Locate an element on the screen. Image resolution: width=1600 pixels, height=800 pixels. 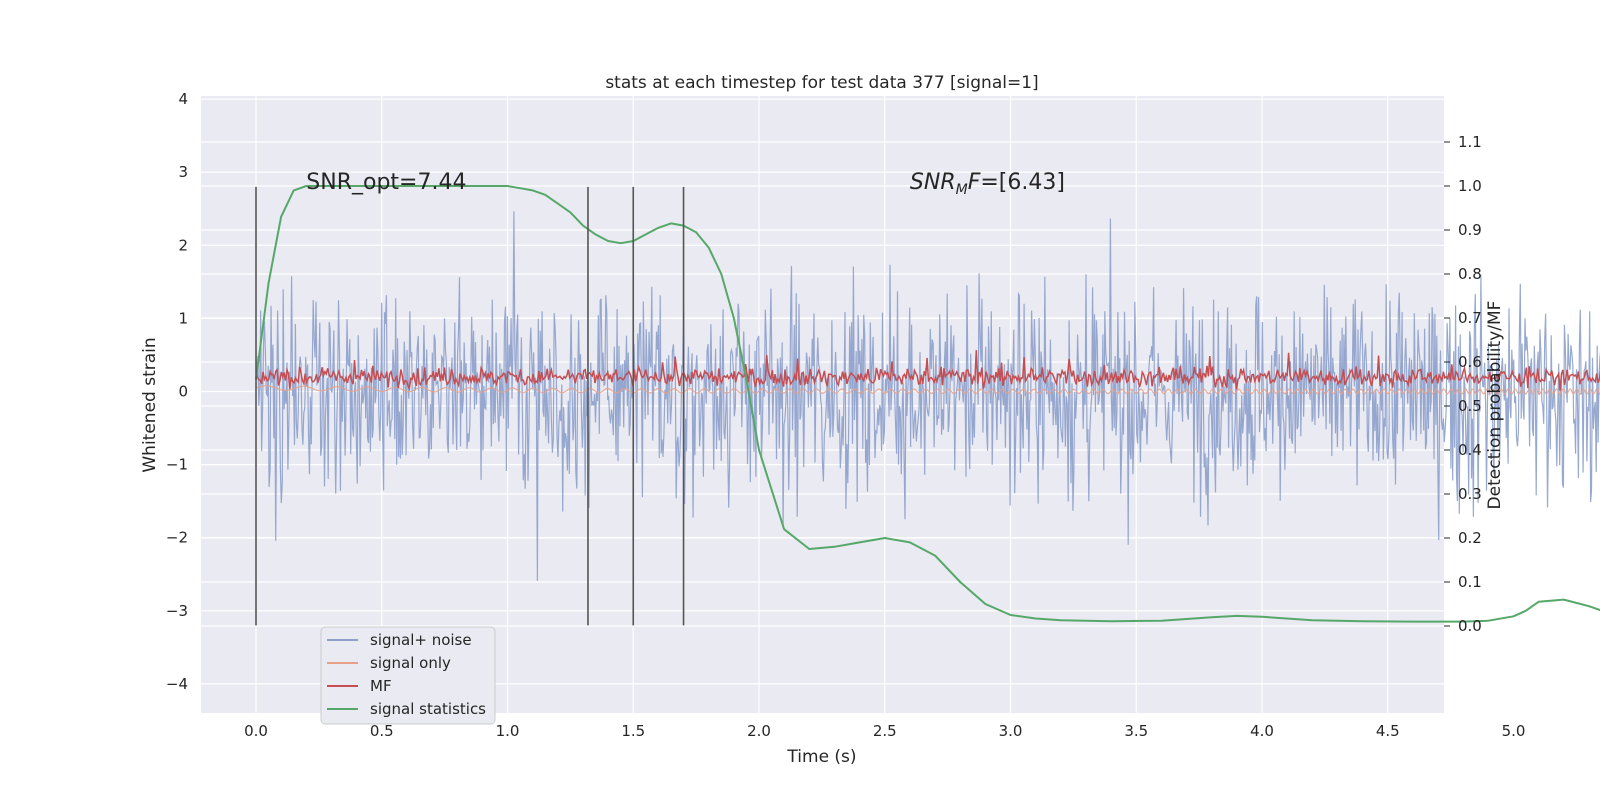
x-tick-label: 2.5 is located at coordinates (885, 731).